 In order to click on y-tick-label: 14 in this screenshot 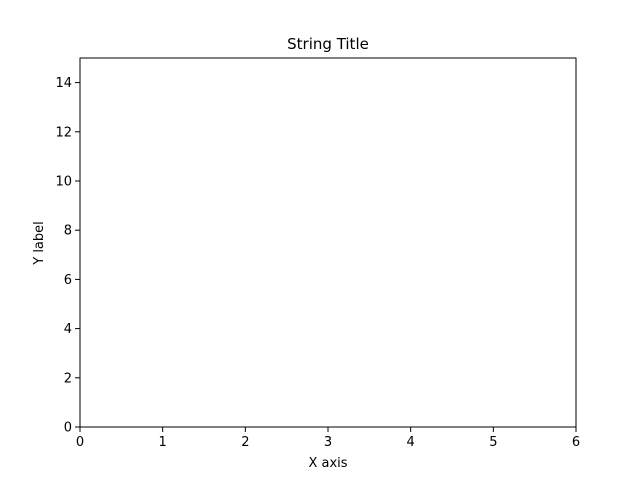, I will do `click(63, 83)`.